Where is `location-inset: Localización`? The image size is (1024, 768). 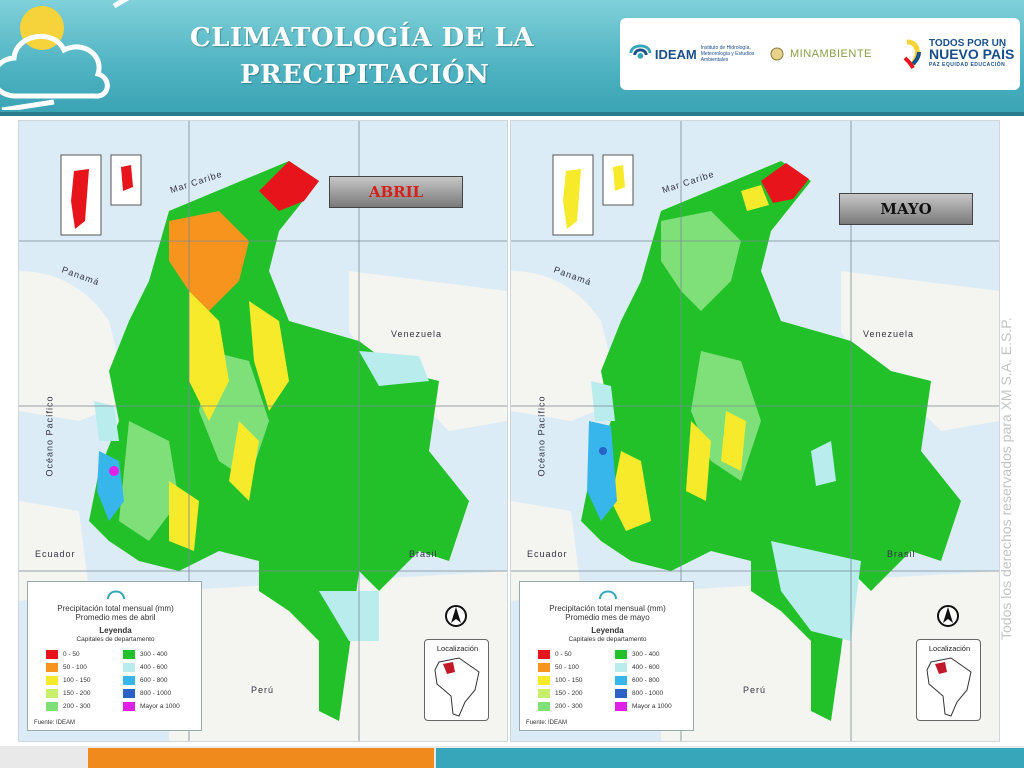
location-inset: Localización is located at coordinates (948, 680).